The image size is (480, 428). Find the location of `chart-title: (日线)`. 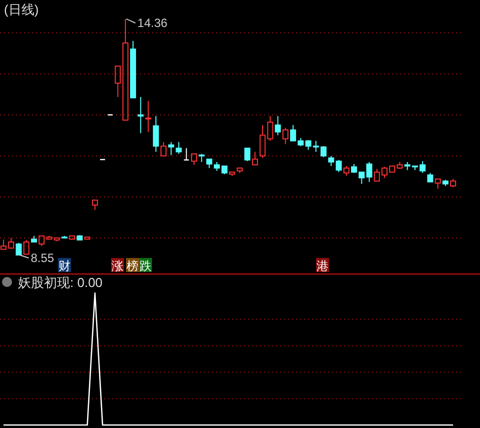

chart-title: (日线) is located at coordinates (21, 9).